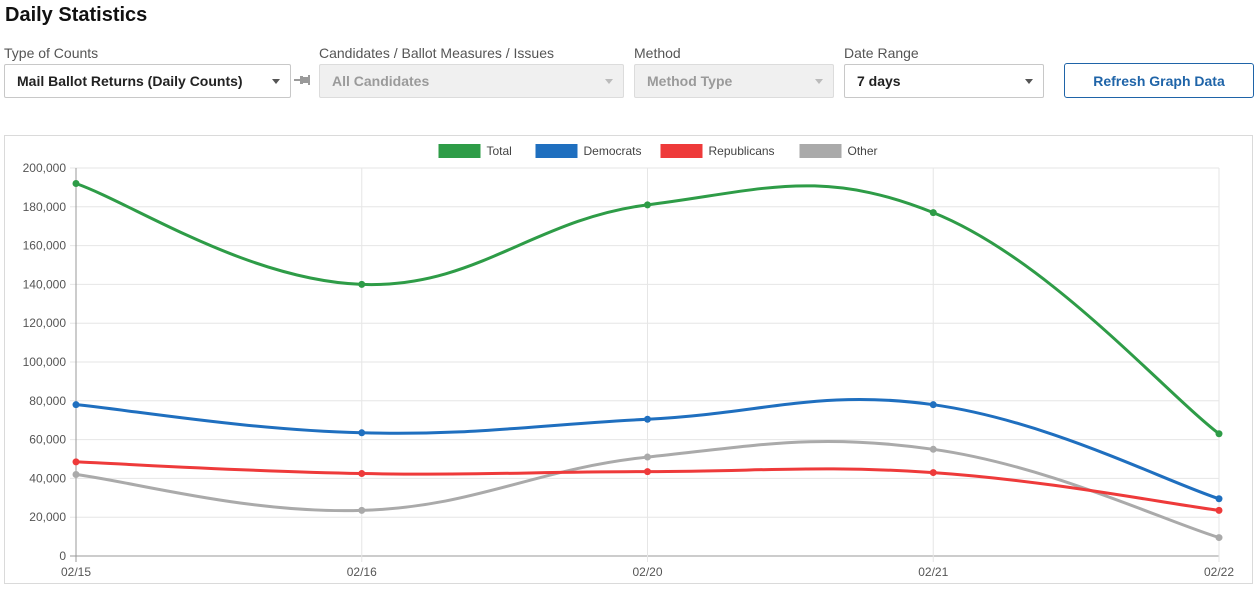 The height and width of the screenshot is (590, 1259). Describe the element at coordinates (45, 323) in the screenshot. I see `y-tick-label: 120,000` at that location.